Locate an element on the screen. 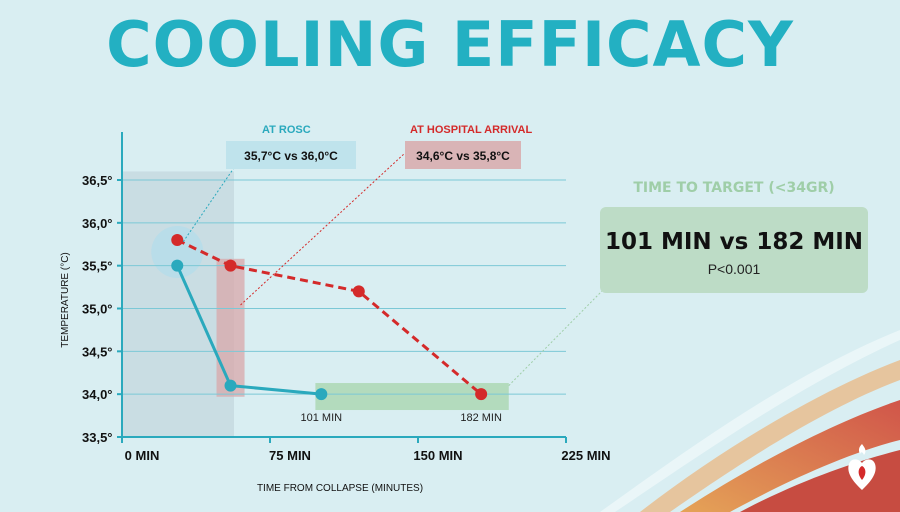 This screenshot has height=512, width=900. time-to-target-label: TIME TO TARGET (<34GR) is located at coordinates (734, 188).